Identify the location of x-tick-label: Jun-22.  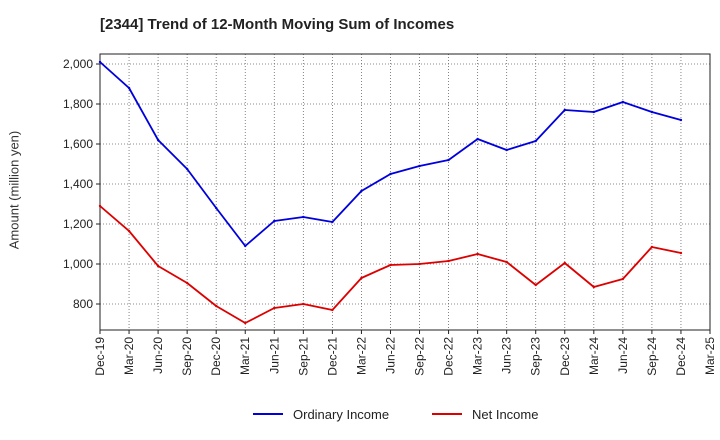
(390, 355).